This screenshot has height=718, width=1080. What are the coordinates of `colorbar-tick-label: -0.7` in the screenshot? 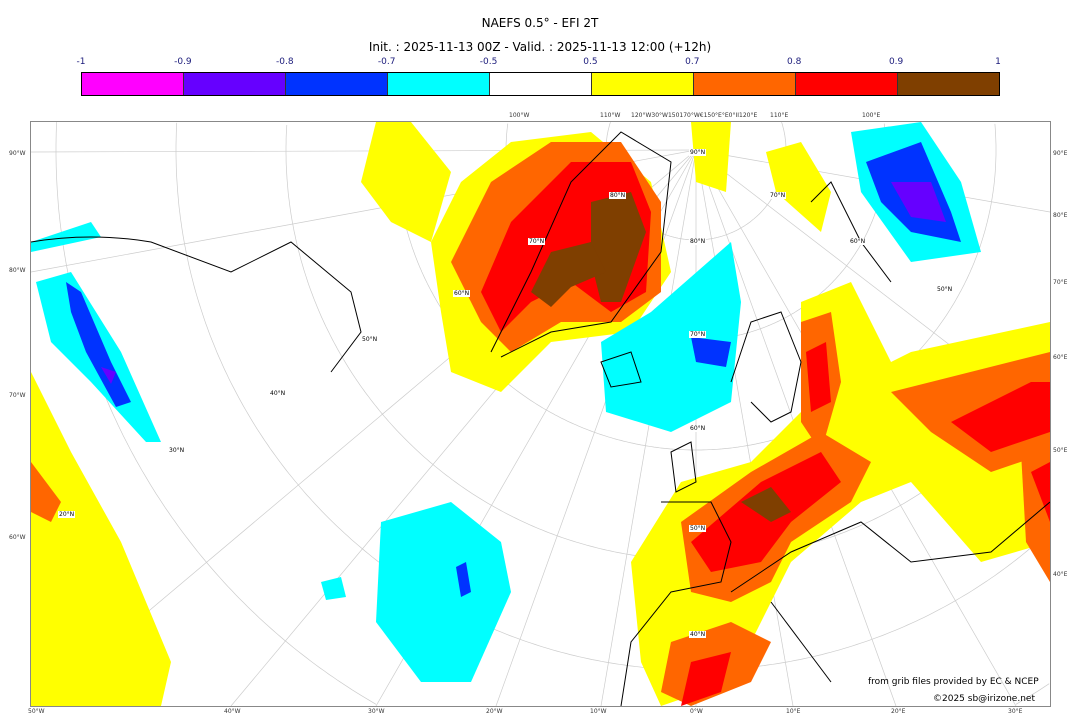 It's located at (386, 62).